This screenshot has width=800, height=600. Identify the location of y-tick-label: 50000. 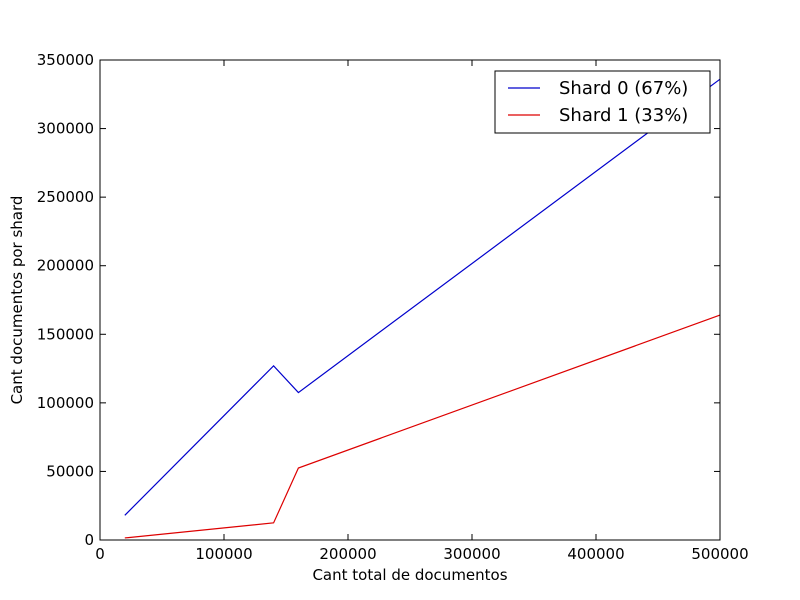
(70, 471).